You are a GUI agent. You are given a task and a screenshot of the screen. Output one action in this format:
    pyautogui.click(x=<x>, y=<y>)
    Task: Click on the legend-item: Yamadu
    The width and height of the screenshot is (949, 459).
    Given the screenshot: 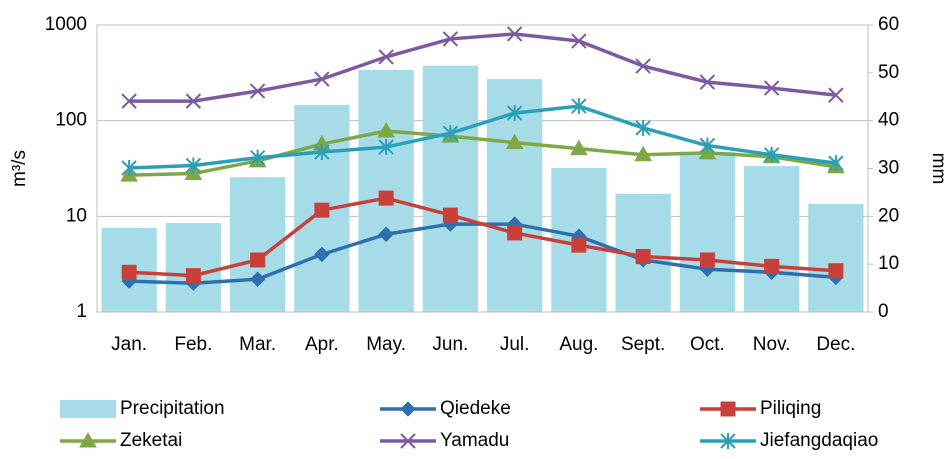 What is the action you would take?
    pyautogui.click(x=444, y=440)
    